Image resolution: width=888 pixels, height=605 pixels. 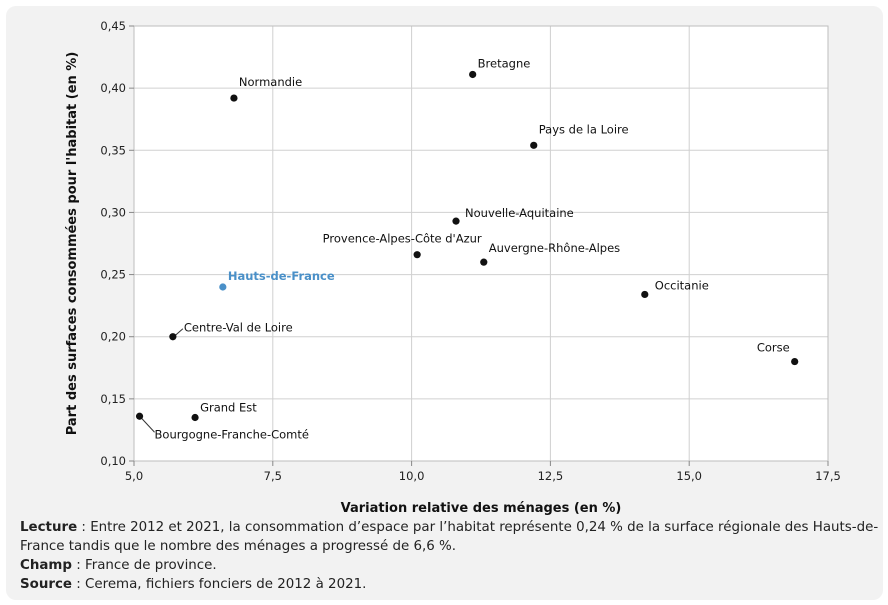 What do you see at coordinates (117, 243) in the screenshot?
I see `y-axis: 0,10 0,15 0,20 0,25 0,30 0,35 0,40 0,45` at bounding box center [117, 243].